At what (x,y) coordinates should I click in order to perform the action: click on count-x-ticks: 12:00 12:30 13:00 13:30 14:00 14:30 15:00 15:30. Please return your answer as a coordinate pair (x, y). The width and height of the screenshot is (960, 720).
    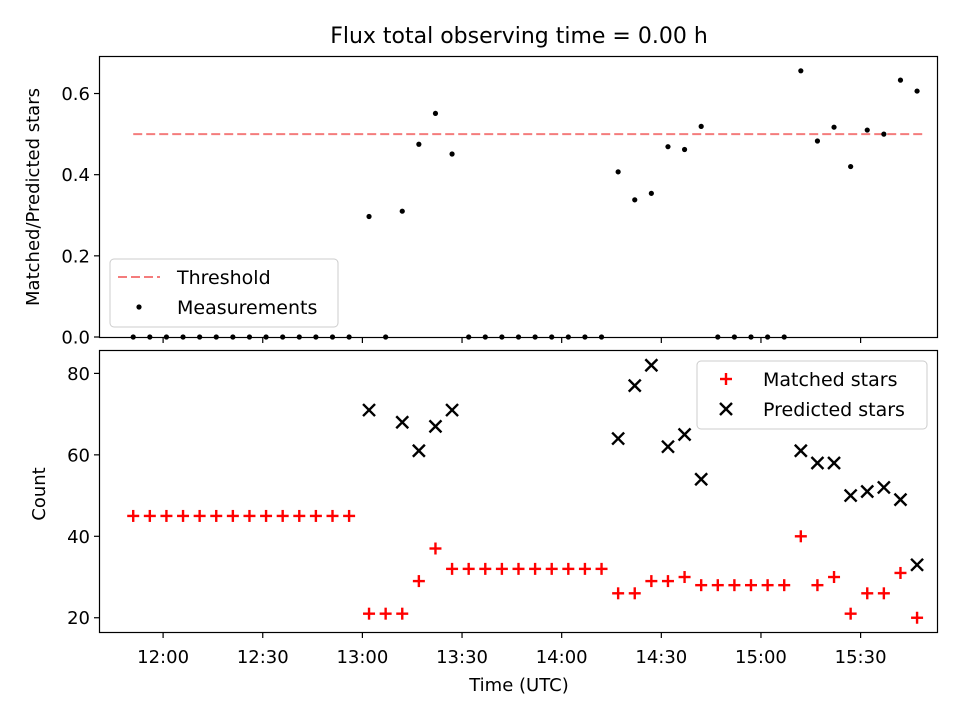
    Looking at the image, I should click on (512, 650).